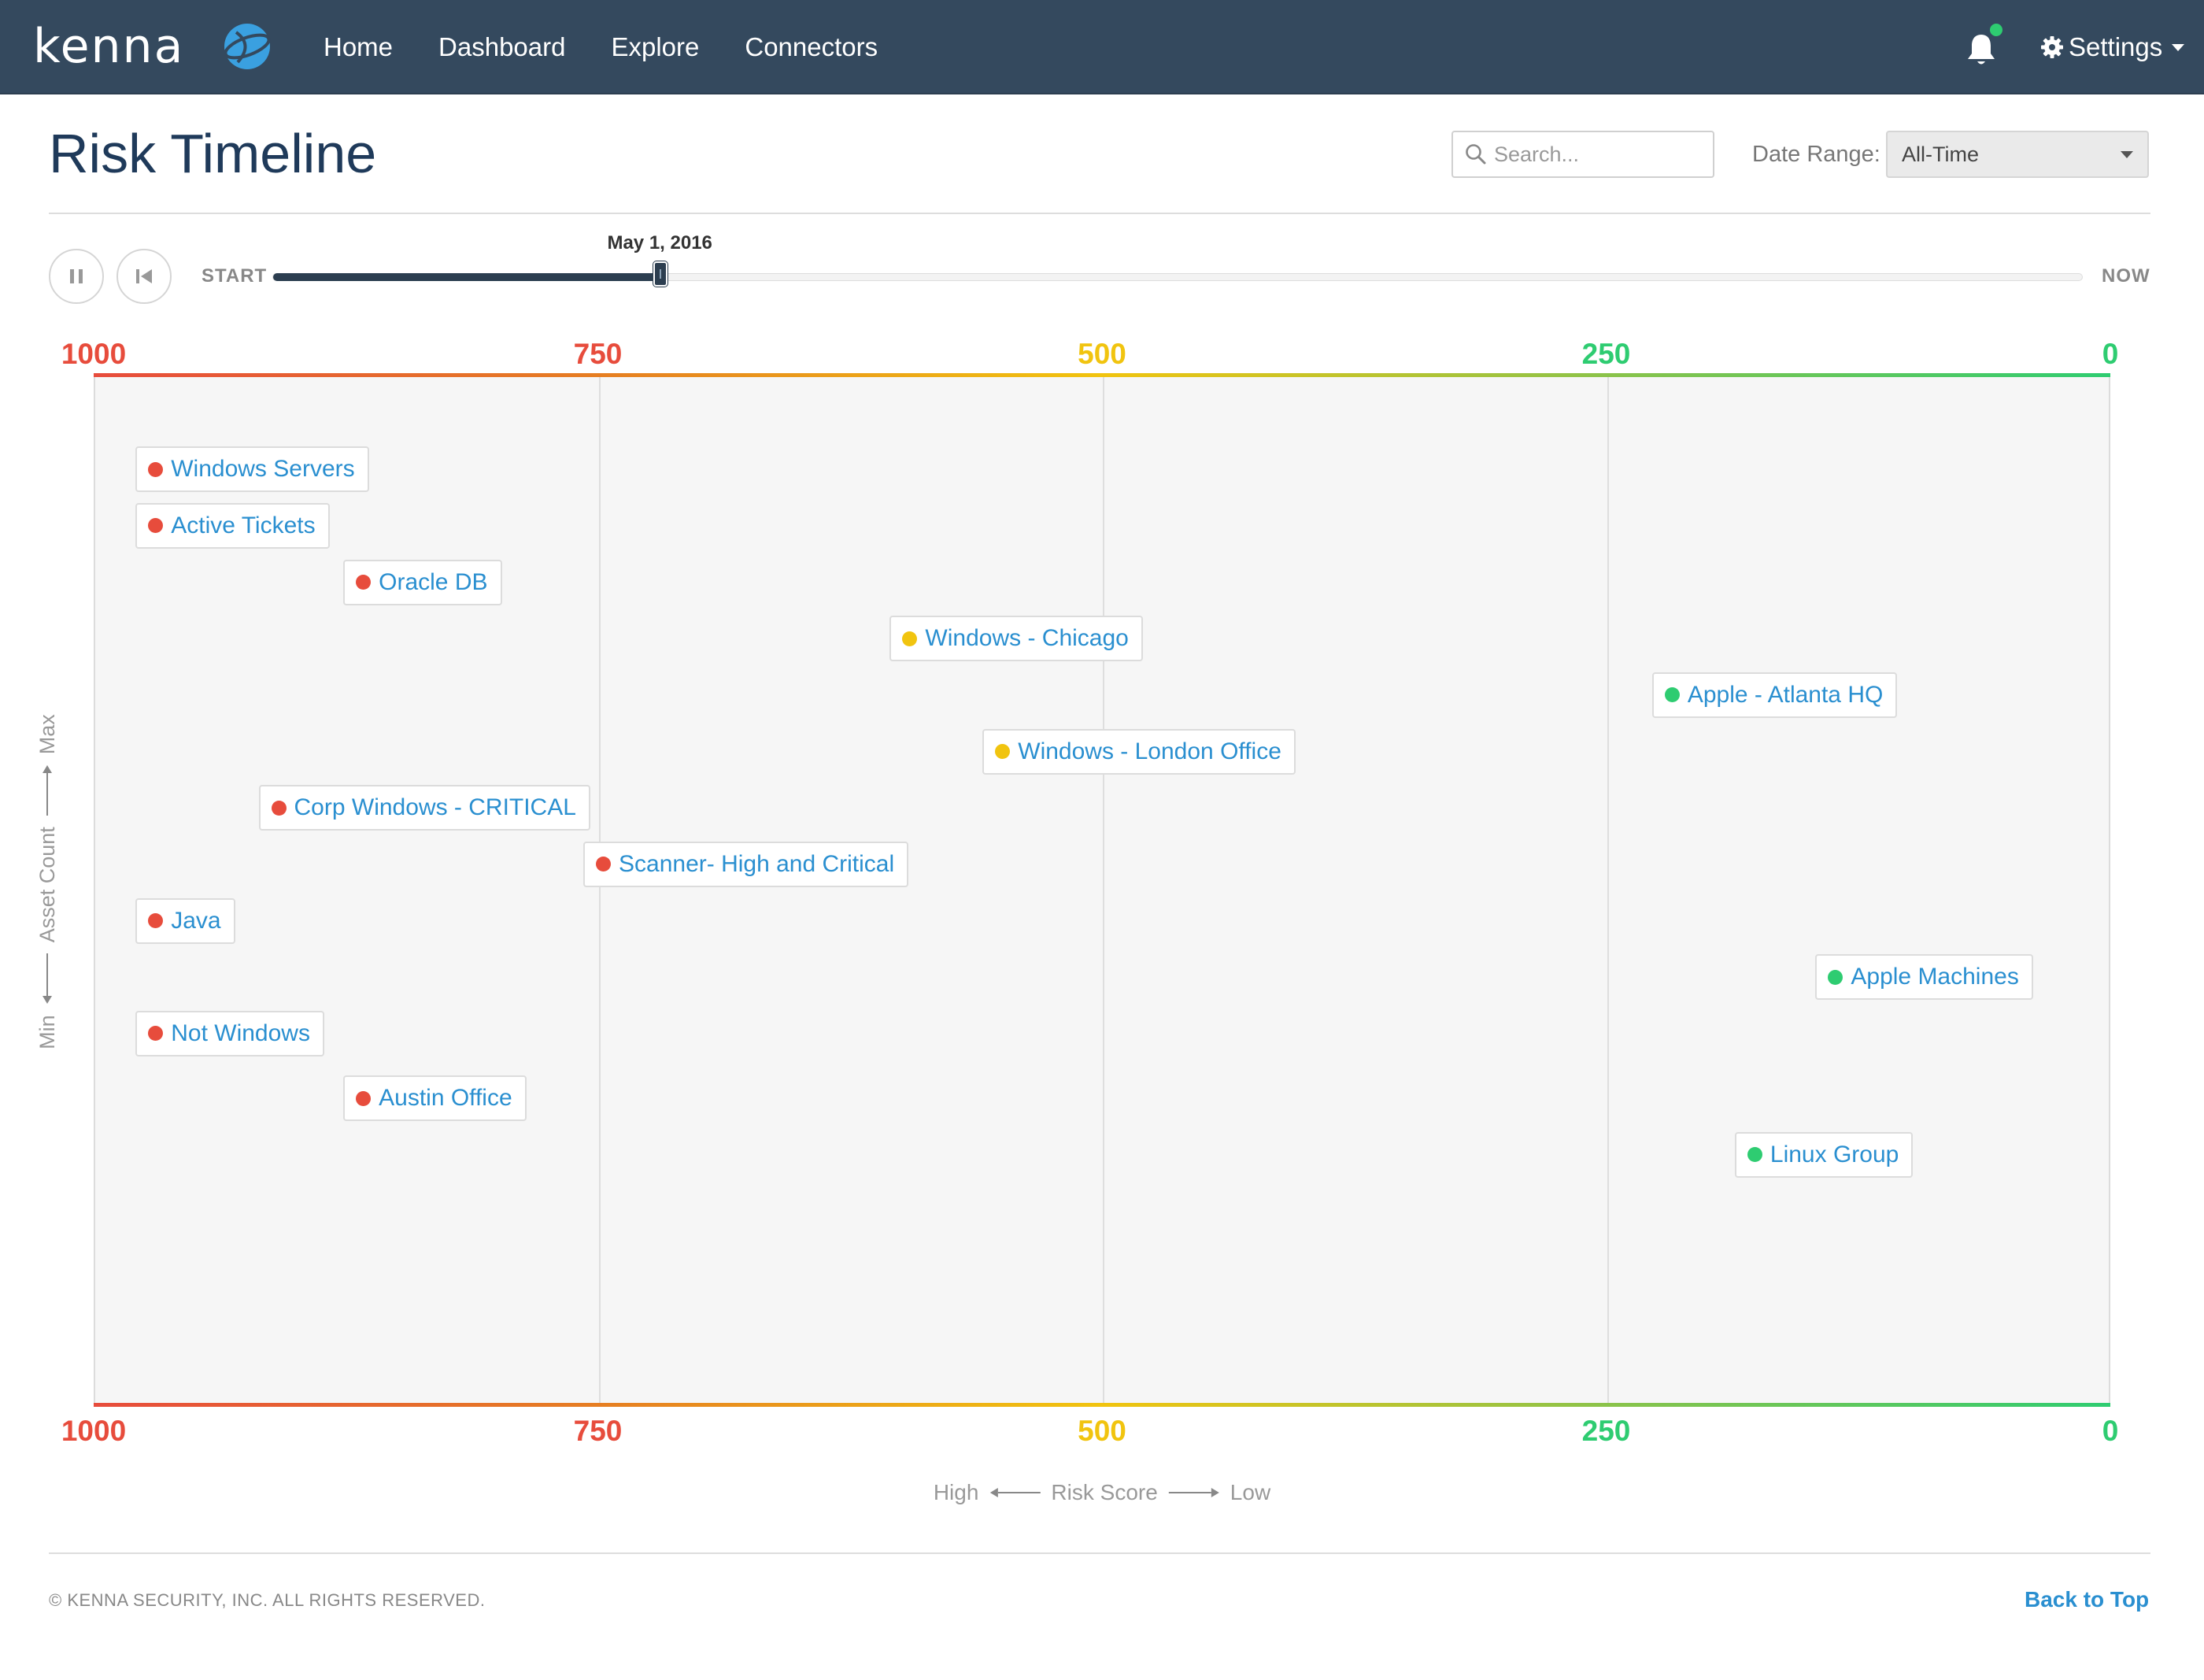  Describe the element at coordinates (1940, 154) in the screenshot. I see `date-range-value: All-Time` at that location.